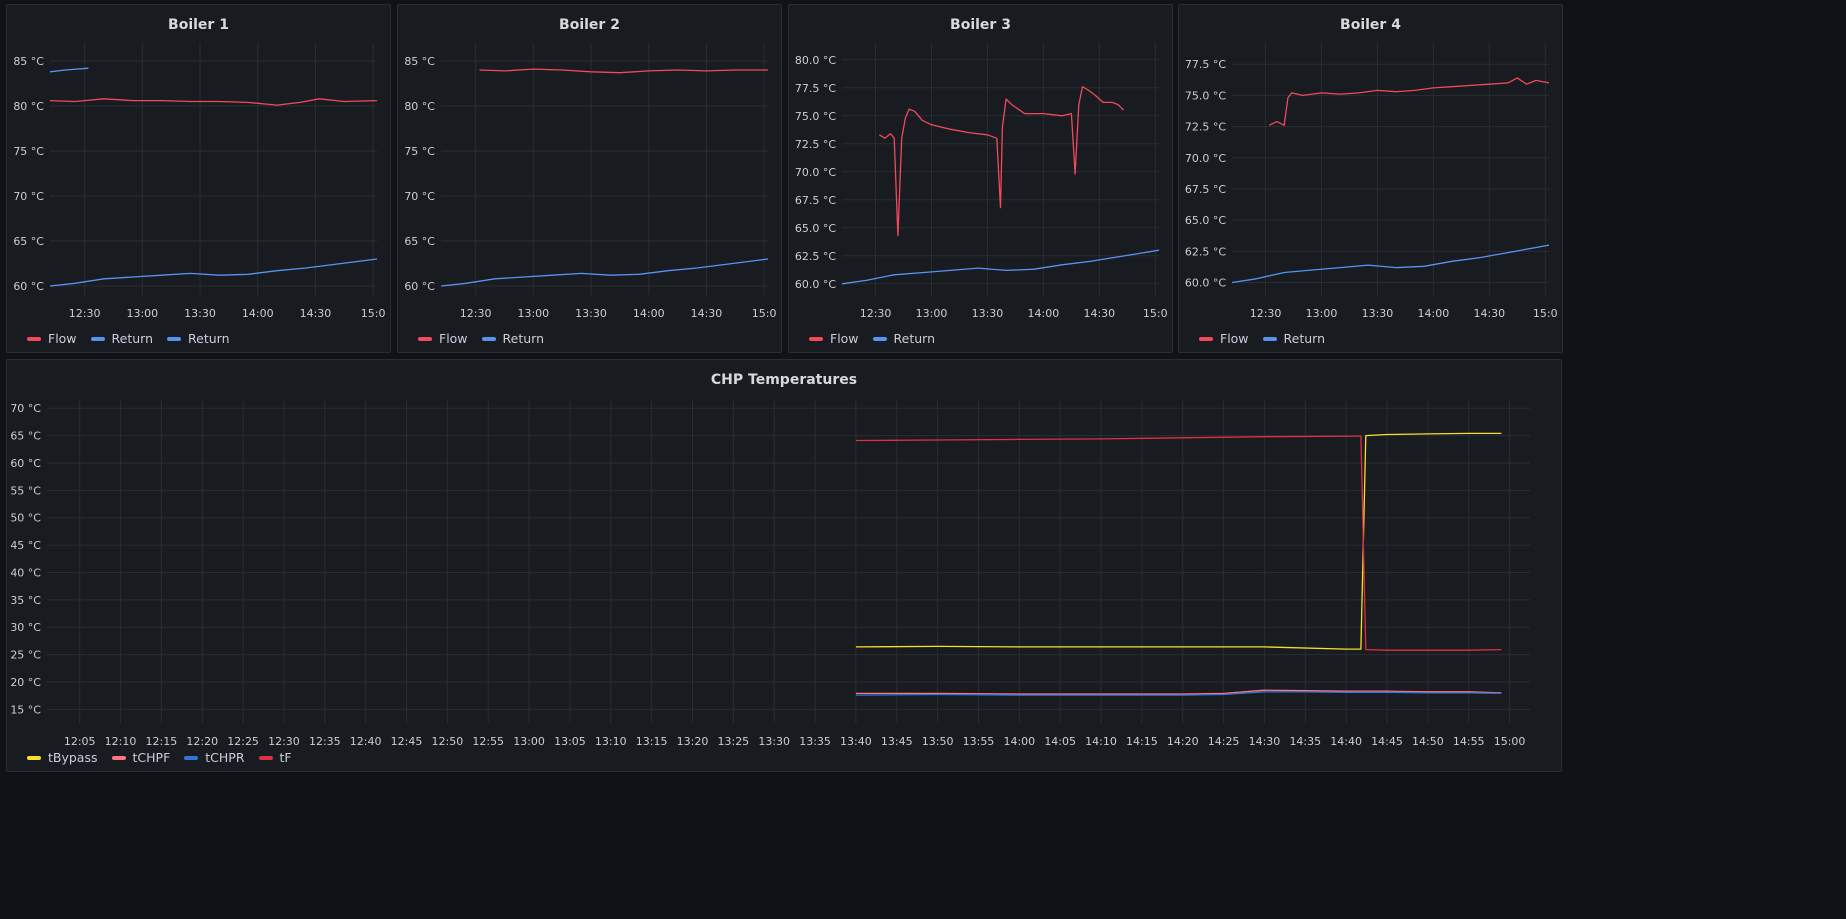  Describe the element at coordinates (419, 196) in the screenshot. I see `y-tick-label: 70 °C` at that location.